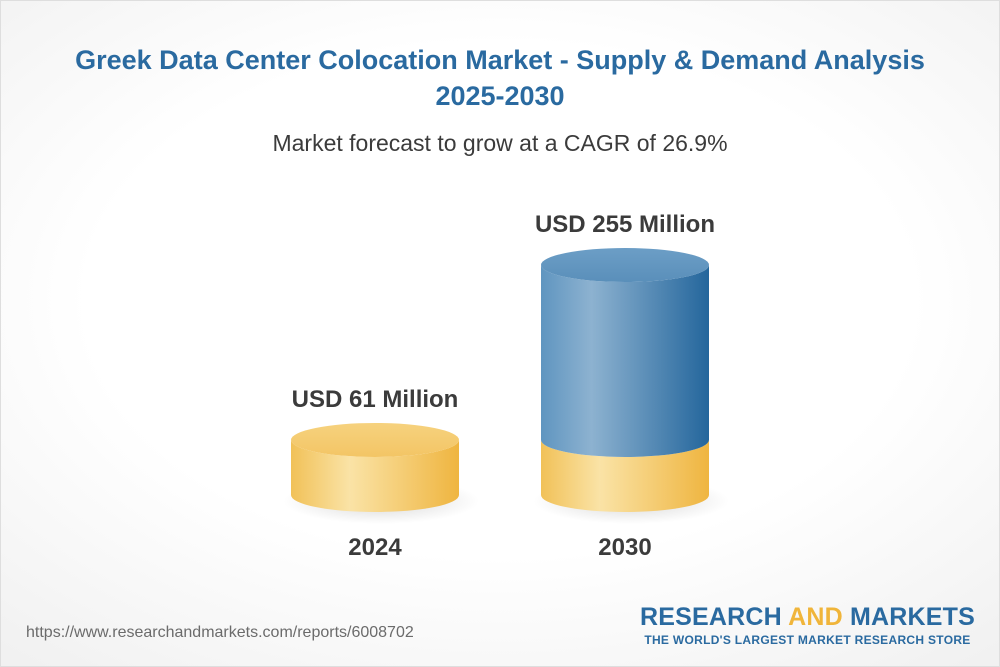 Image resolution: width=1000 pixels, height=667 pixels. What do you see at coordinates (375, 475) in the screenshot?
I see `bar-2024` at bounding box center [375, 475].